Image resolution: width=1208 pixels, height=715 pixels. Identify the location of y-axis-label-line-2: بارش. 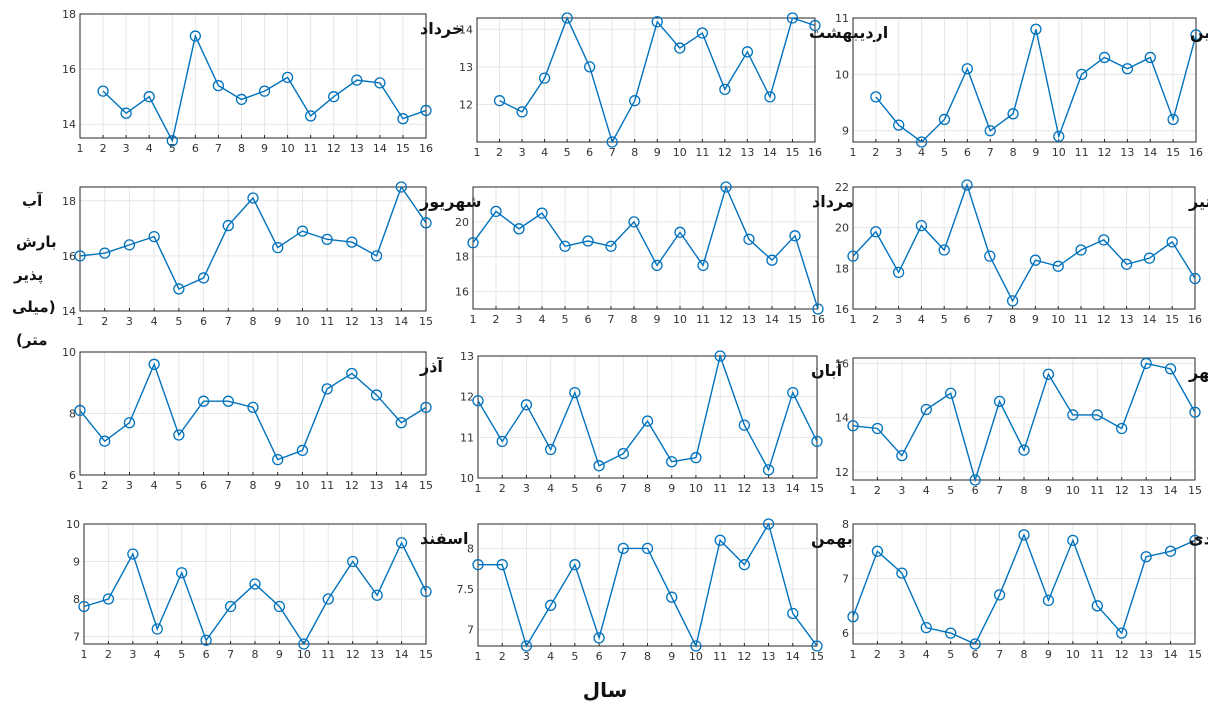
(36, 242).